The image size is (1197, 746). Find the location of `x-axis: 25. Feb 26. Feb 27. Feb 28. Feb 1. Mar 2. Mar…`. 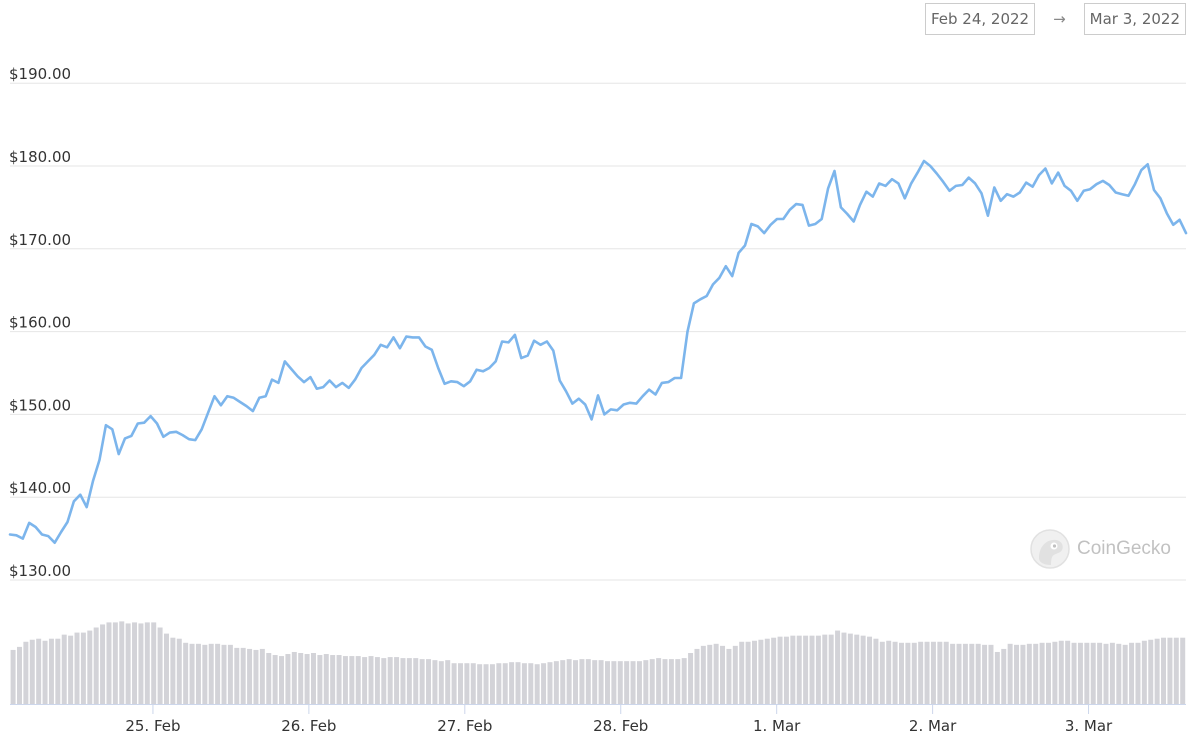

x-axis: 25. Feb 26. Feb 27. Feb 28. Feb 1. Mar 2. Mar… is located at coordinates (598, 719).